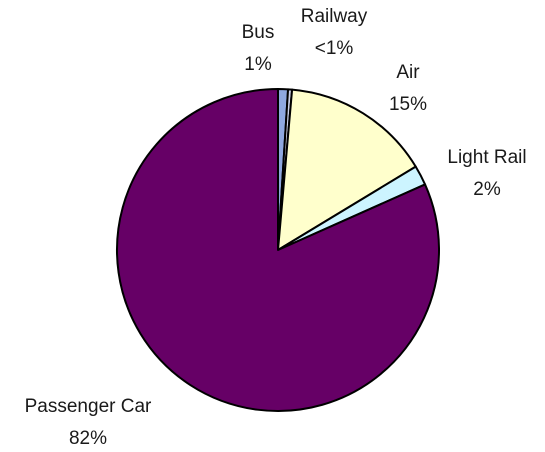 The image size is (545, 452). What do you see at coordinates (334, 16) in the screenshot?
I see `slice-label-railway: Railway` at bounding box center [334, 16].